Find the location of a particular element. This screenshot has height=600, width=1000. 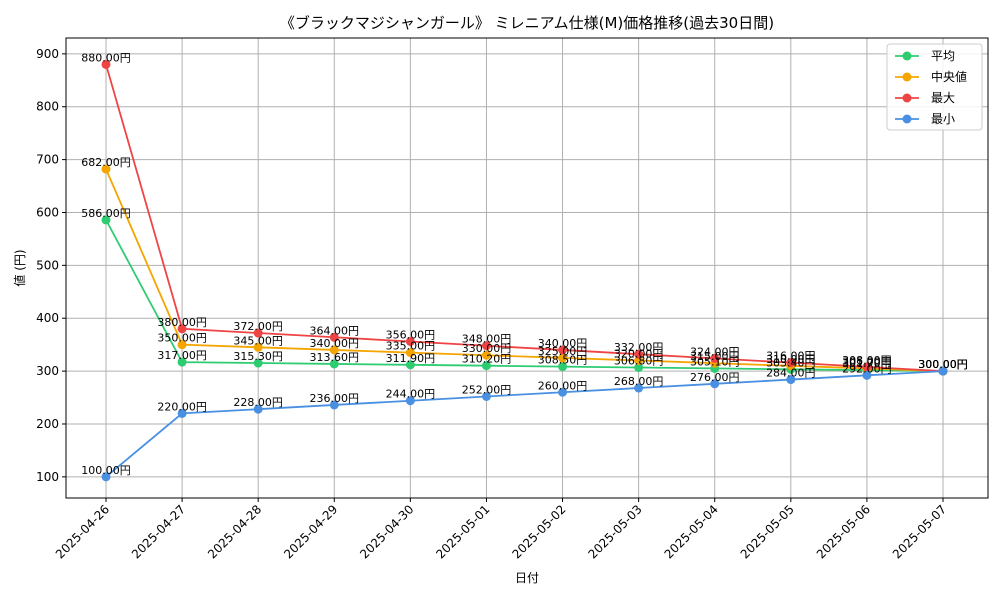

data-label: 310.00円 is located at coordinates (791, 359).